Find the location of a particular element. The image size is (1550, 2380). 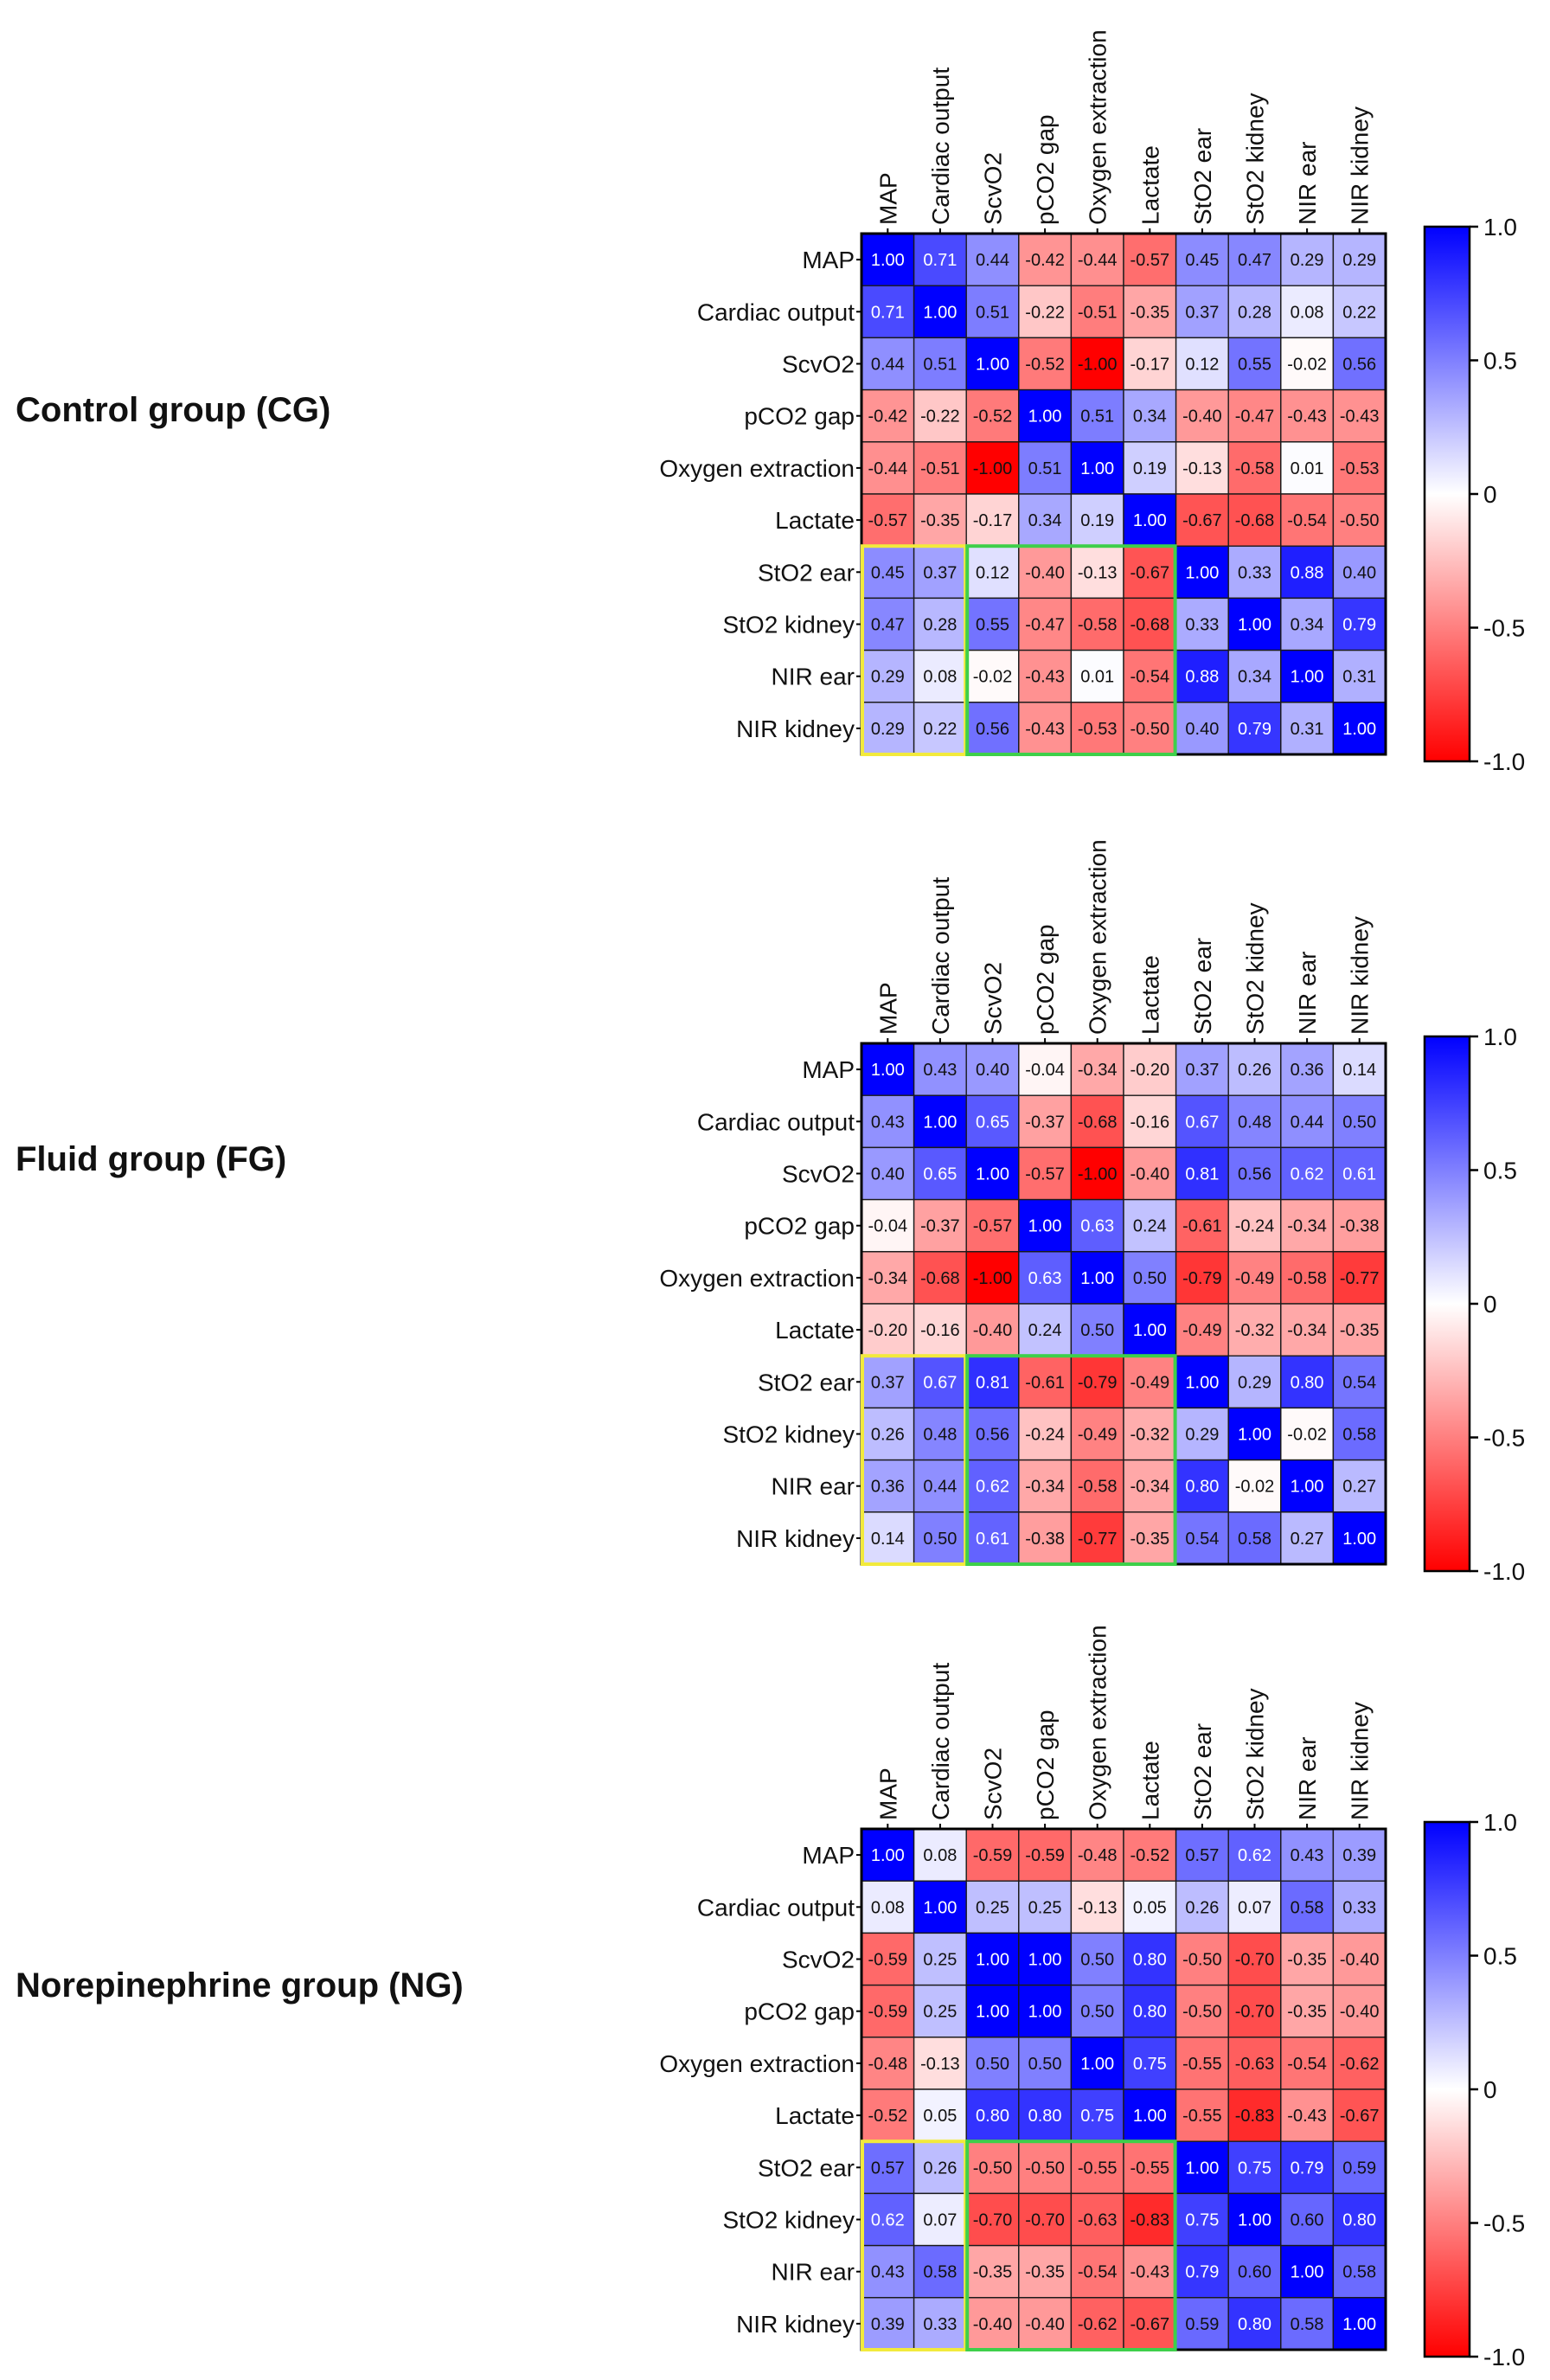

heatmap-cell-label: 0.39 is located at coordinates (888, 2324).